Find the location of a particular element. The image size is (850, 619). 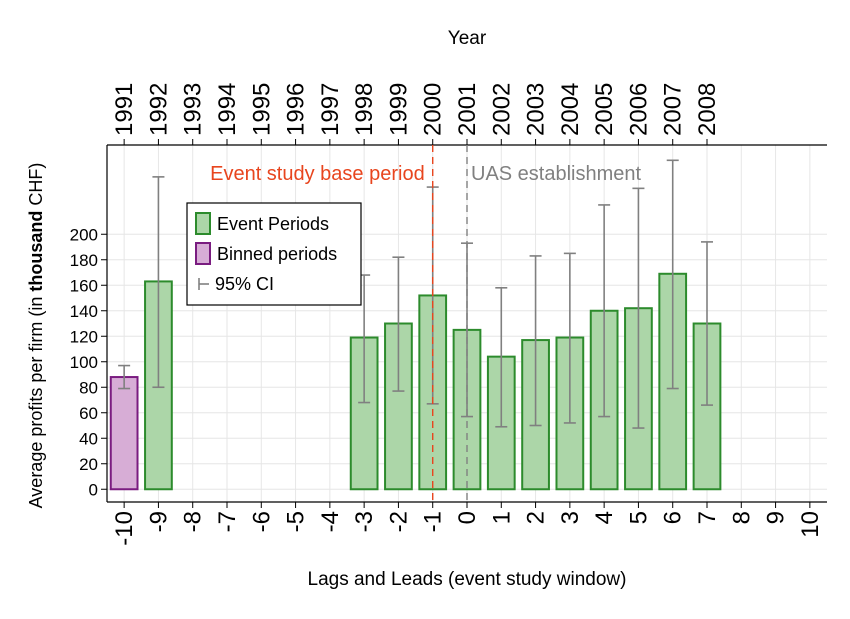

bar is located at coordinates (124, 433).